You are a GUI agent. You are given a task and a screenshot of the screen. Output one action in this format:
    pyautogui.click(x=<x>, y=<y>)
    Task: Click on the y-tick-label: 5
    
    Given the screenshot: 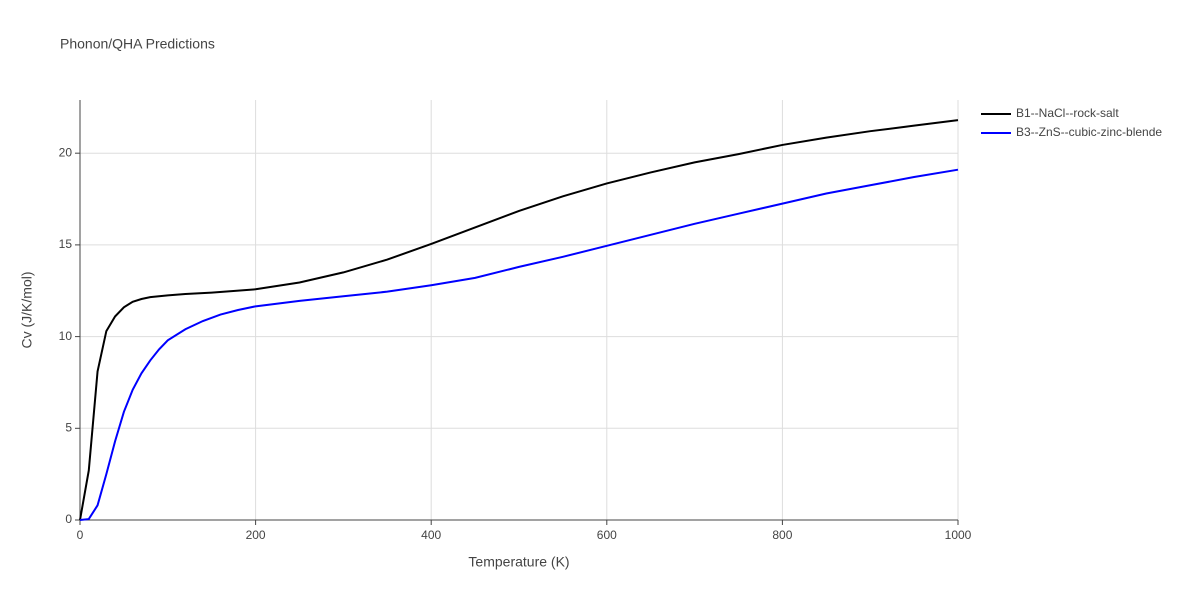 What is the action you would take?
    pyautogui.click(x=68, y=427)
    